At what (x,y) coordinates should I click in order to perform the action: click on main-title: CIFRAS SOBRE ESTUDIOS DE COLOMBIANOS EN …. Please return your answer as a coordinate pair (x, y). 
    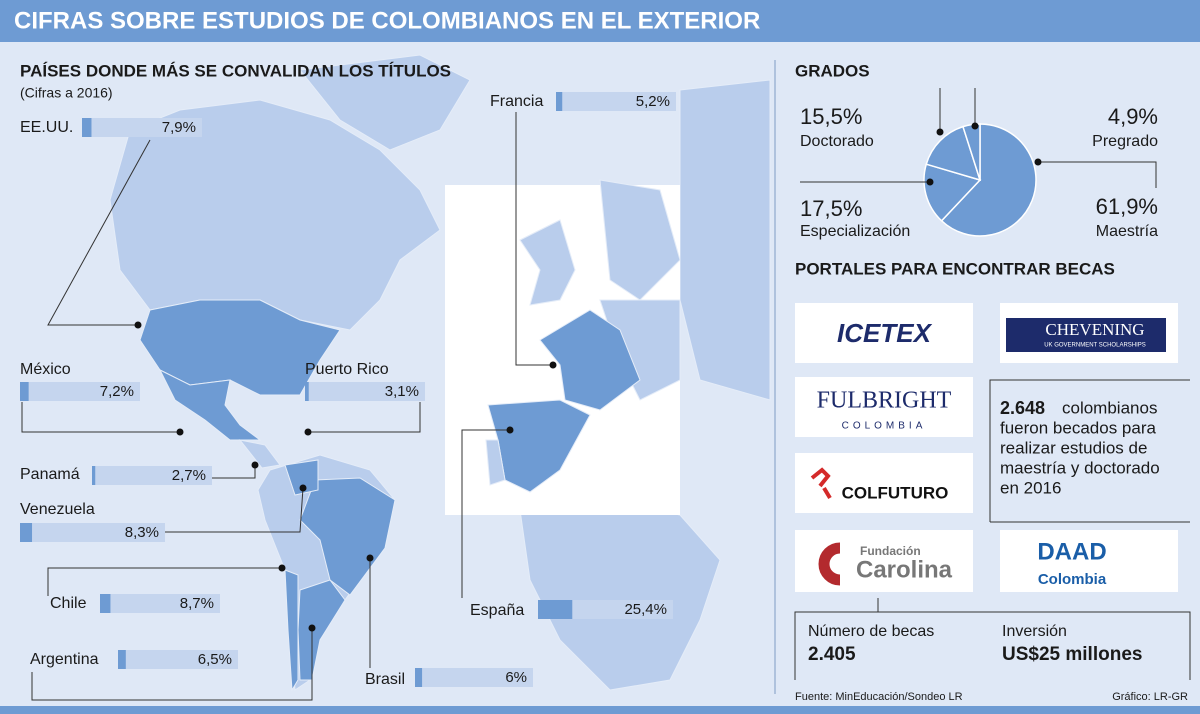
    Looking at the image, I should click on (387, 20).